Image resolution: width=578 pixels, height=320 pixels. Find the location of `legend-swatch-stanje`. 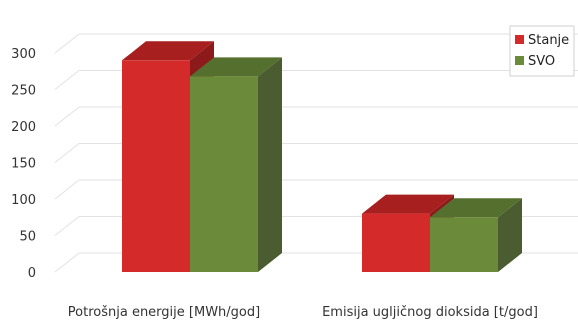

legend-swatch-stanje is located at coordinates (519, 39).